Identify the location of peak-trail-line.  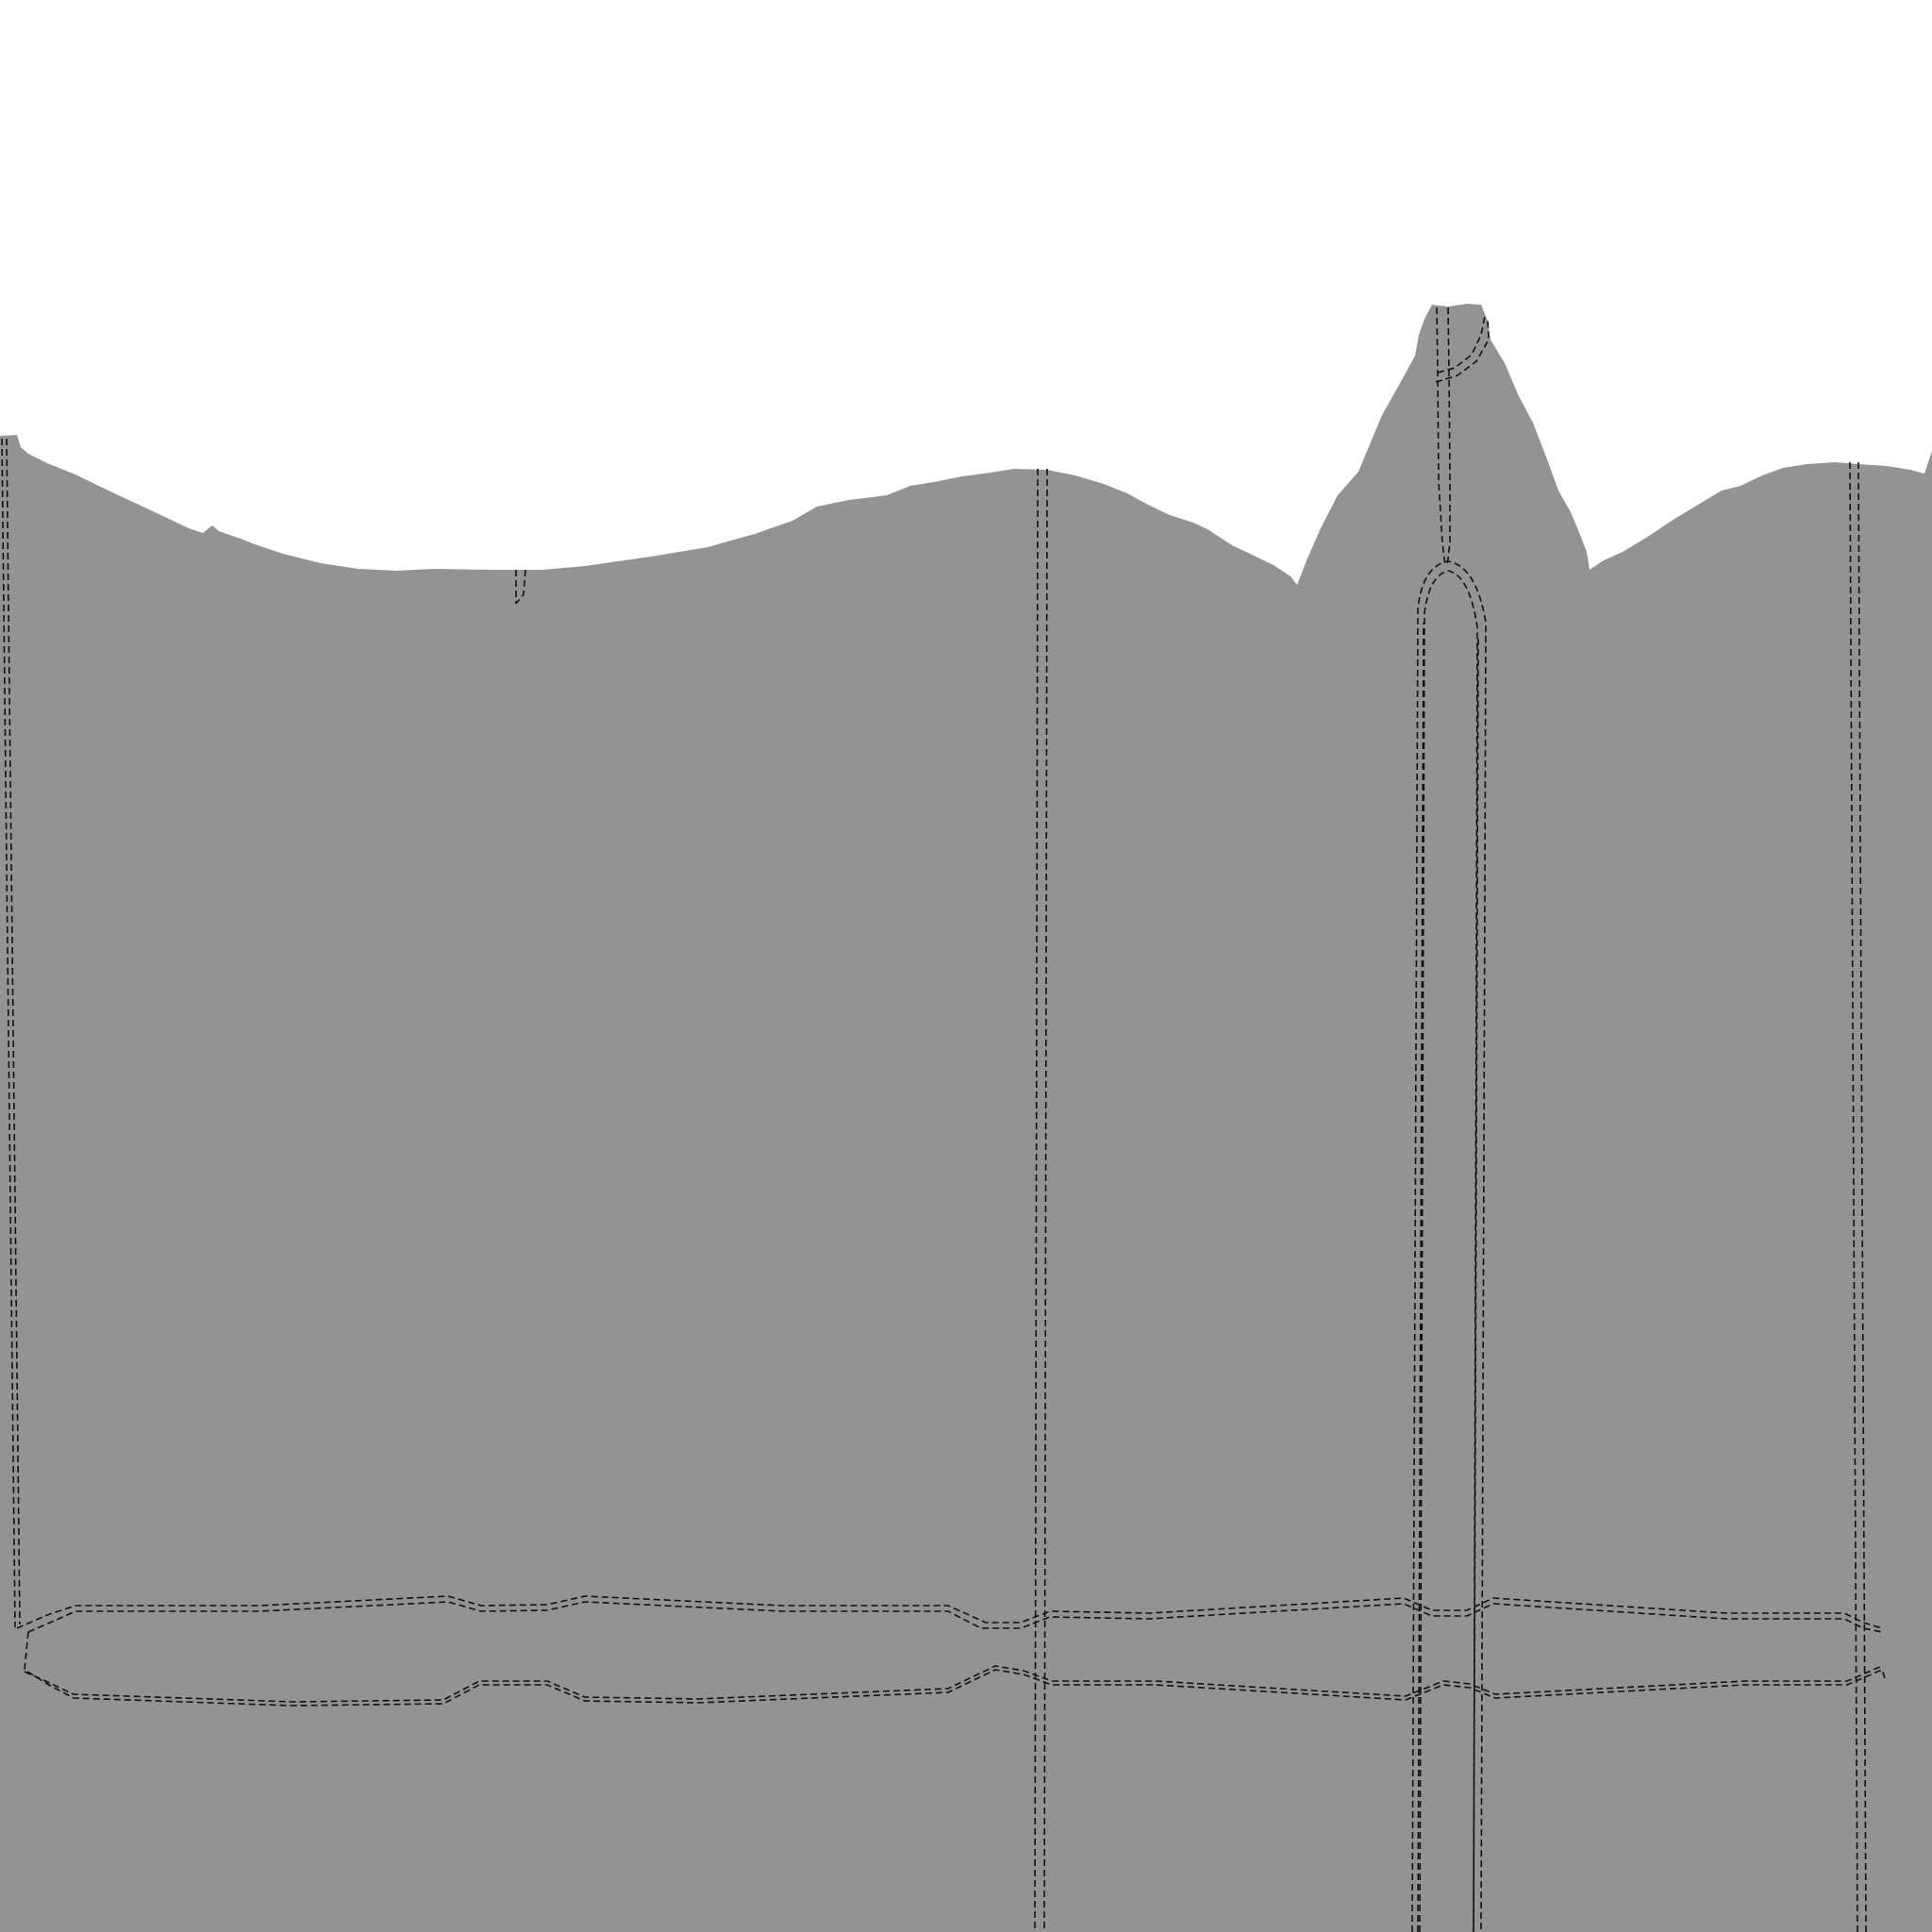
(1441, 437).